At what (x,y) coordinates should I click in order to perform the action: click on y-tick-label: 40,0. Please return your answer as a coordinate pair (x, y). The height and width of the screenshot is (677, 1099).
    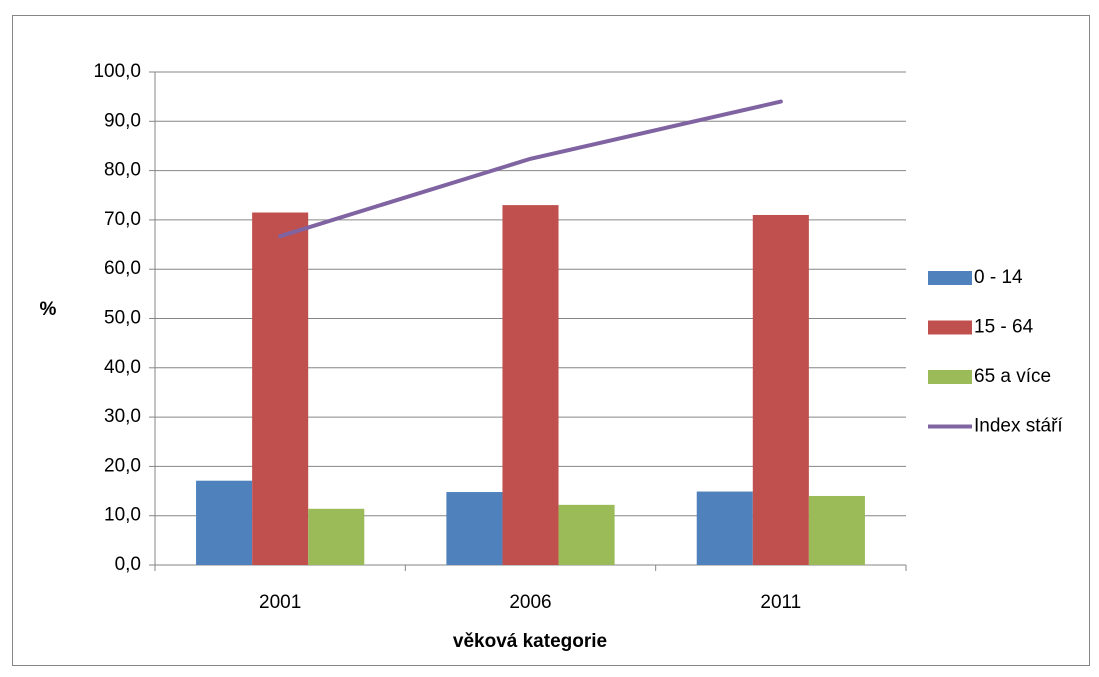
    Looking at the image, I should click on (122, 367).